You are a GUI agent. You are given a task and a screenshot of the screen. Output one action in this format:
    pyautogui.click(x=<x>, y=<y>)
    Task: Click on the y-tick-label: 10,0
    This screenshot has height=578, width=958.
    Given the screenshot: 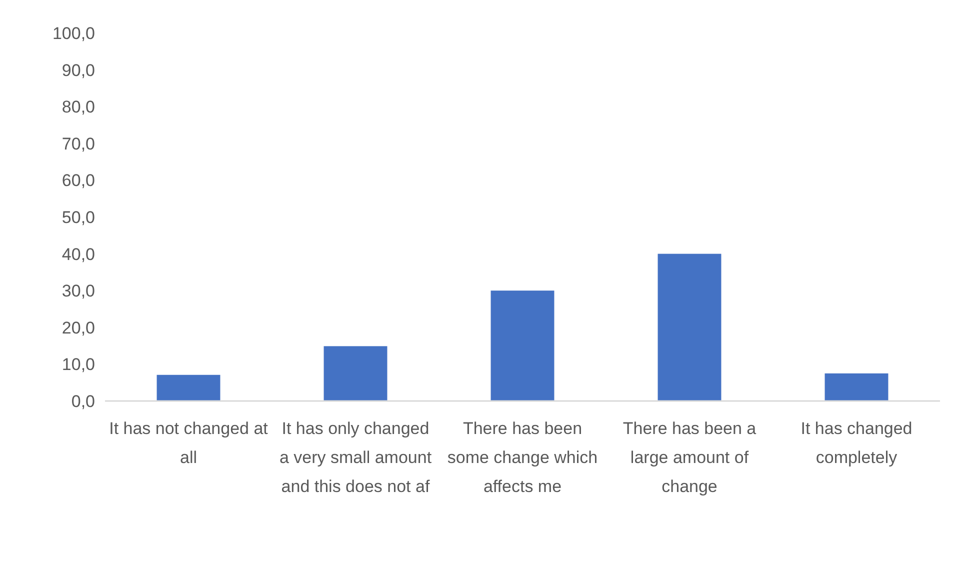 What is the action you would take?
    pyautogui.click(x=78, y=364)
    